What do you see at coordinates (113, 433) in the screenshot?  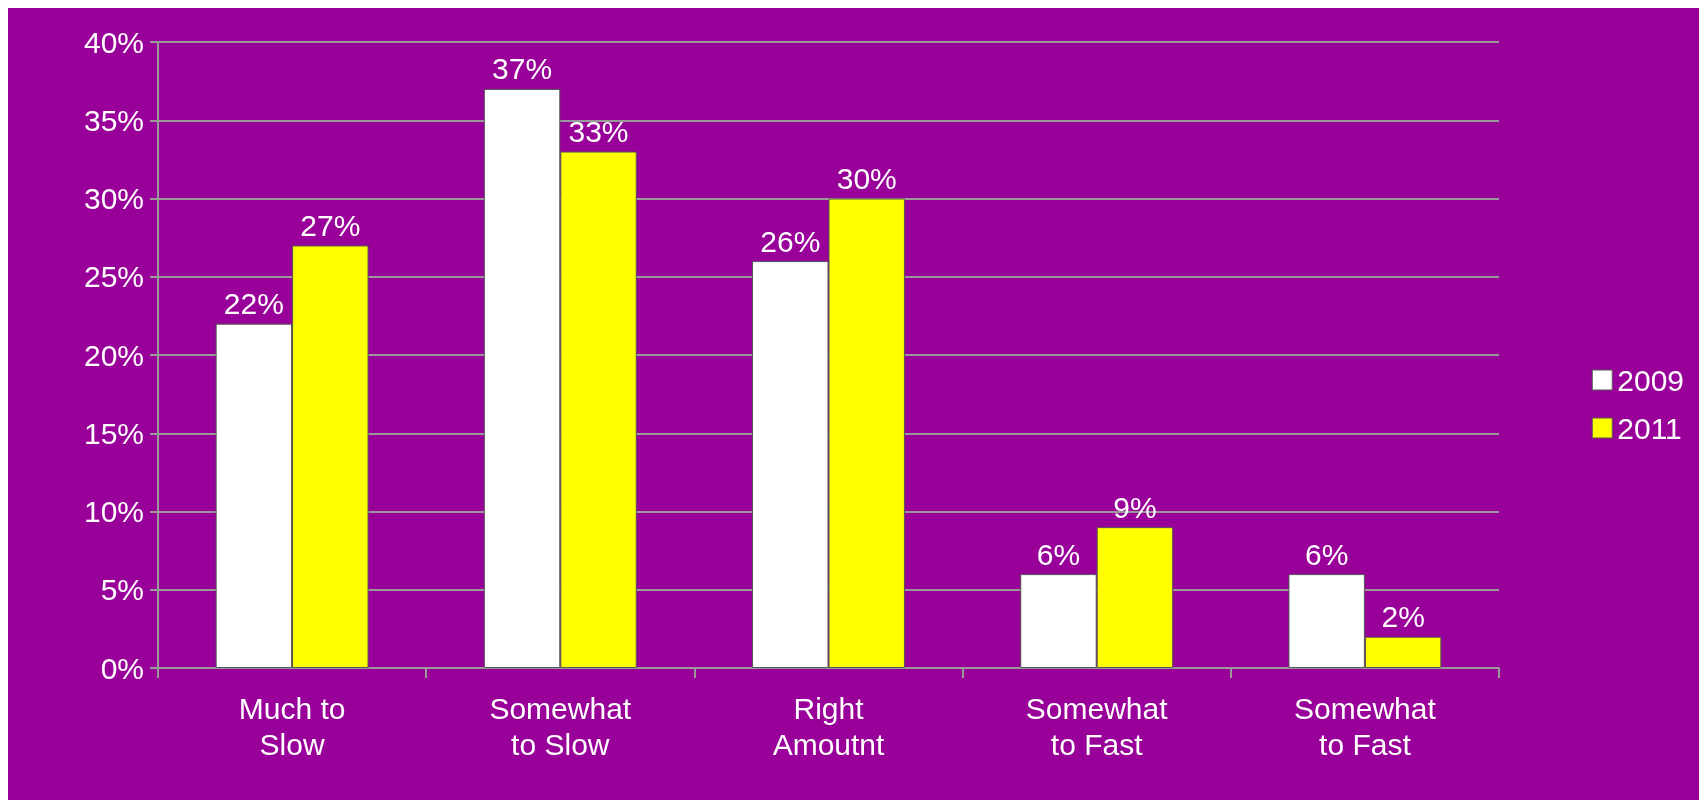 I see `y-tick-label: 15%` at bounding box center [113, 433].